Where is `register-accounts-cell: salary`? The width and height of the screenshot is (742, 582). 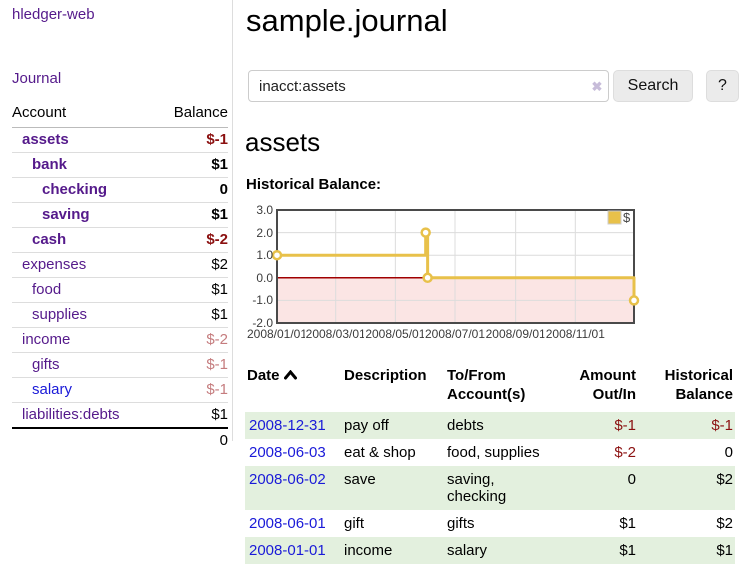 register-accounts-cell: salary is located at coordinates (467, 550).